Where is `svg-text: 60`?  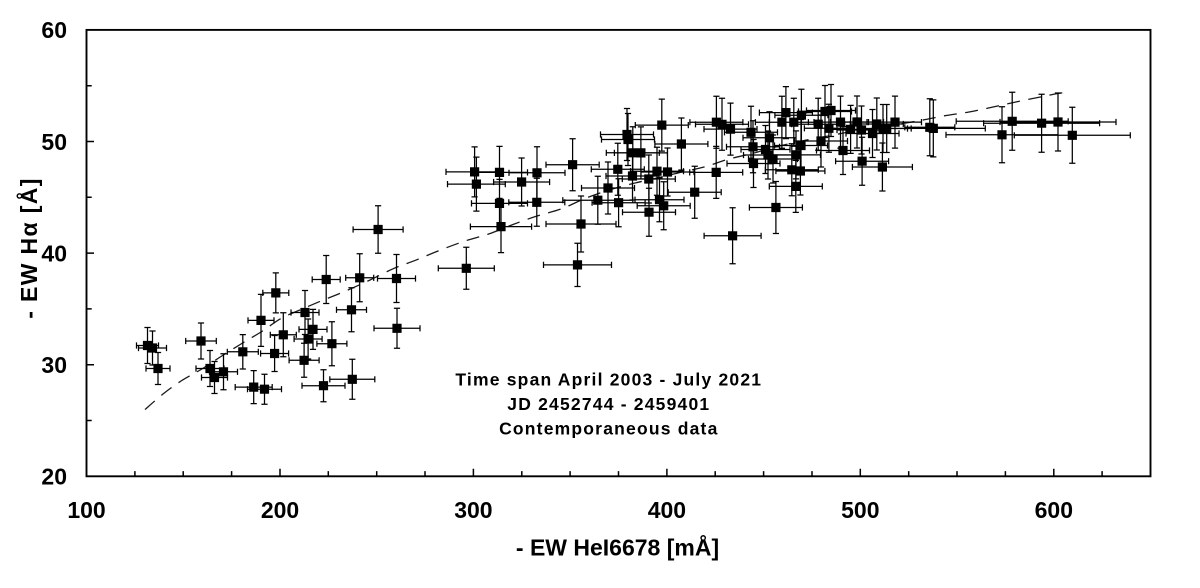
svg-text: 60 is located at coordinates (54, 30).